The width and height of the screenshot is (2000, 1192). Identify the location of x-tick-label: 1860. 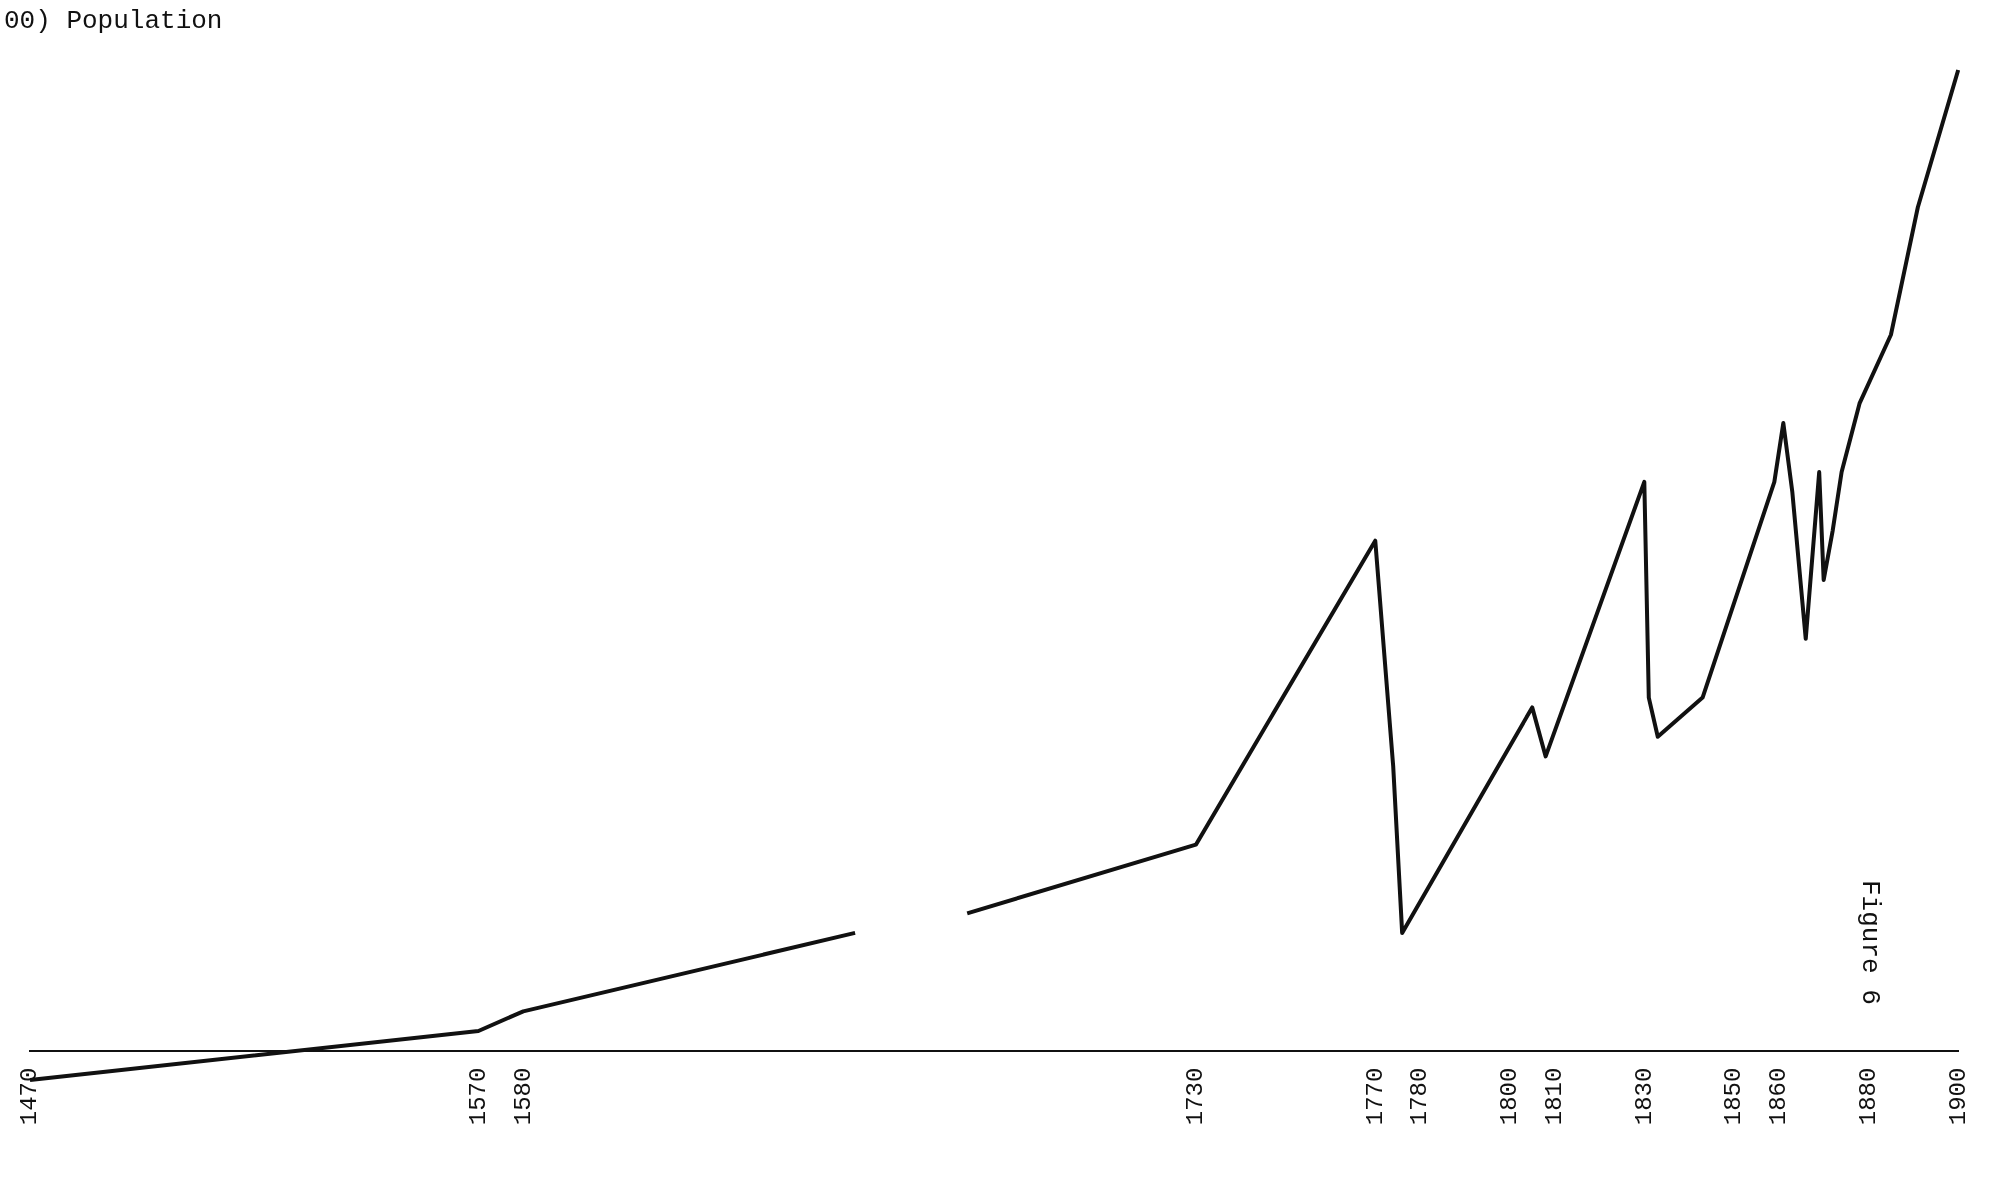
(1779, 1096).